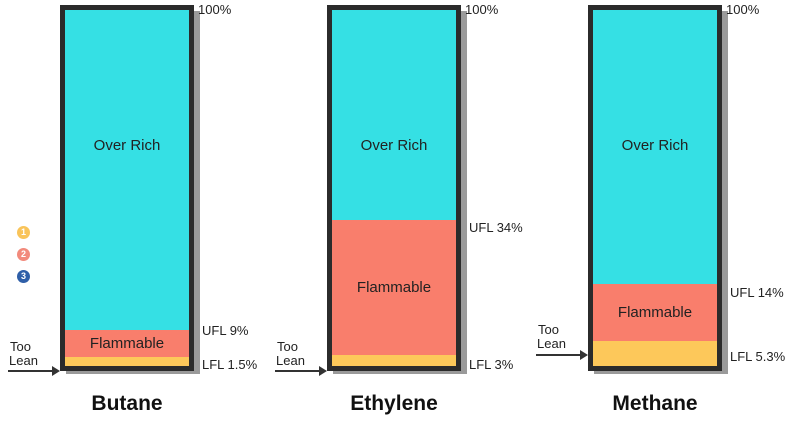 Image resolution: width=800 pixels, height=422 pixels. What do you see at coordinates (758, 356) in the screenshot?
I see `lfl-label: LFL 5.3%` at bounding box center [758, 356].